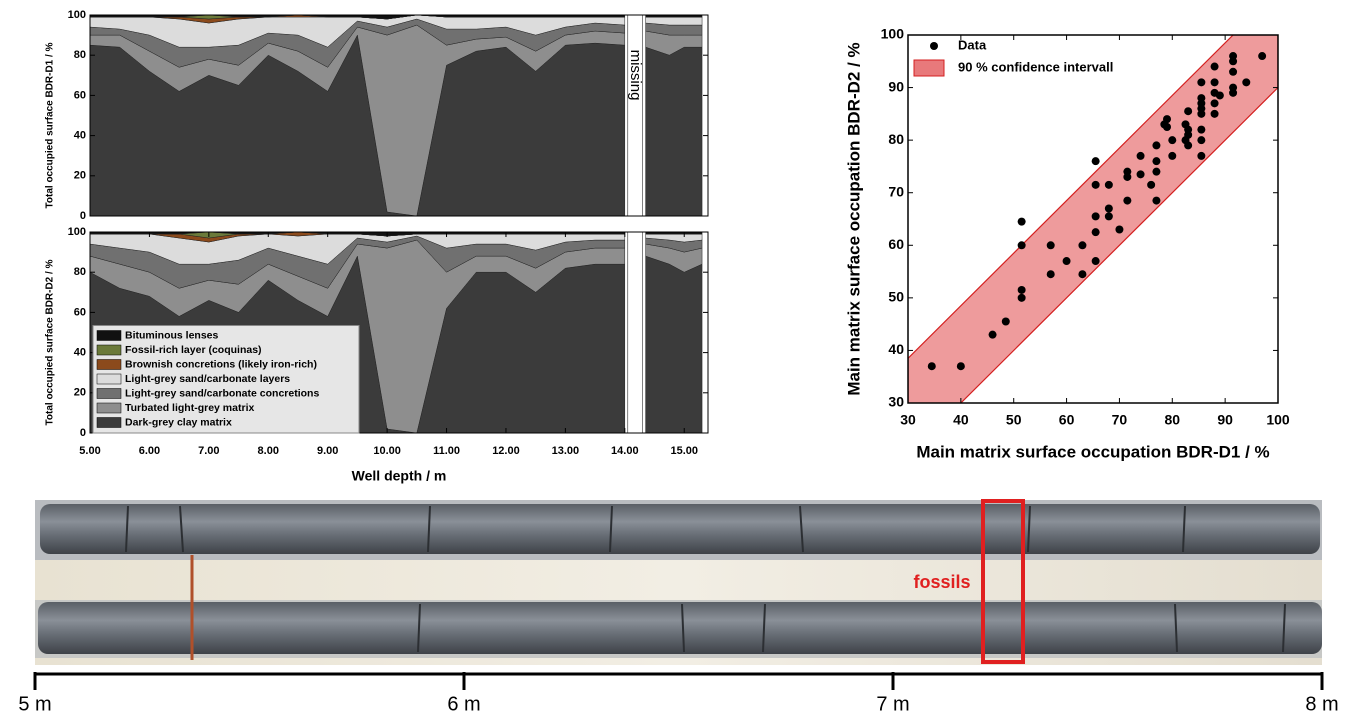 The width and height of the screenshot is (1353, 719). I want to click on legend-label: Dark-grey clay matrix, so click(178, 422).